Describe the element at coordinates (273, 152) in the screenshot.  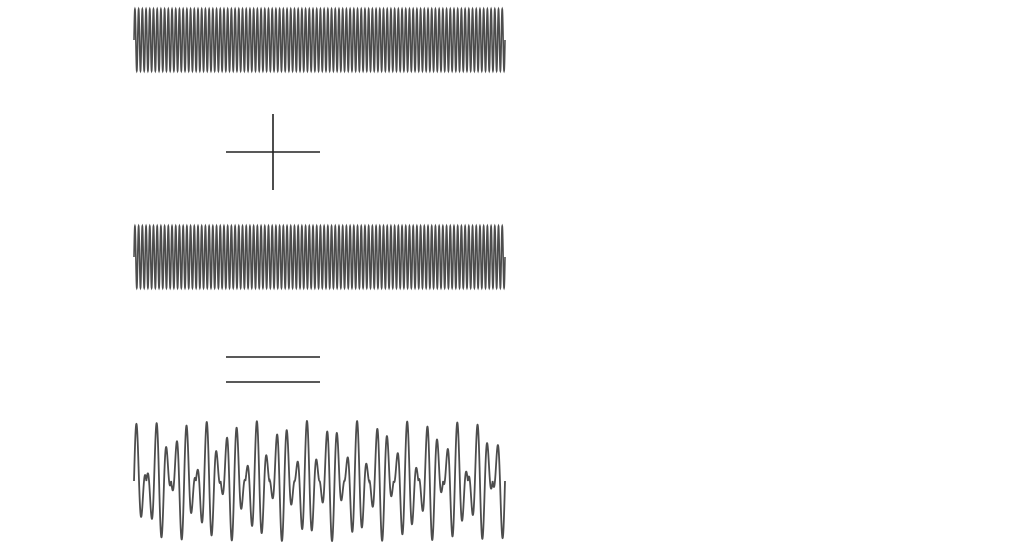
I see `plus-icon` at that location.